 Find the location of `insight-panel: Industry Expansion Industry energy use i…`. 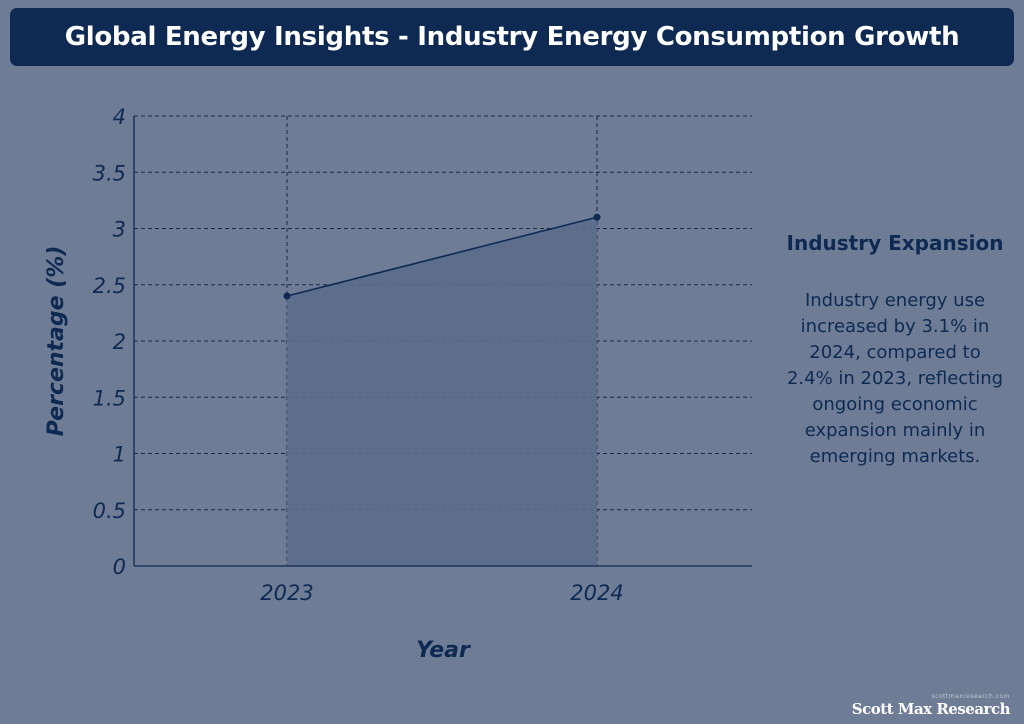

insight-panel: Industry Expansion Industry energy use i… is located at coordinates (895, 350).